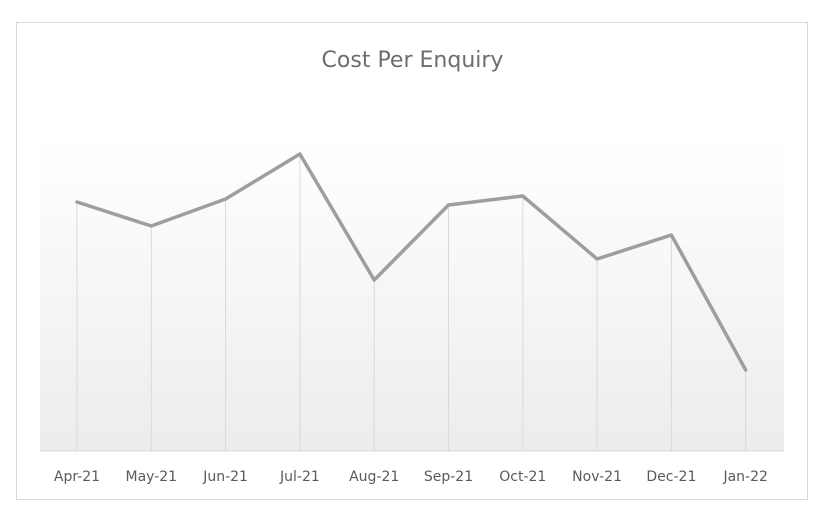 Image resolution: width=825 pixels, height=525 pixels. I want to click on x-tick-label: Oct-21, so click(522, 477).